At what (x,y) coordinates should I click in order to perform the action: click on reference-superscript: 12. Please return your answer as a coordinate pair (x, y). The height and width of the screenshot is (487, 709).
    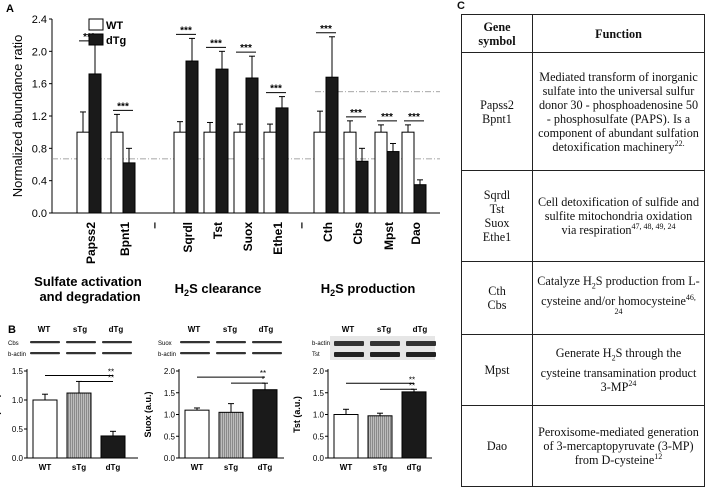
    Looking at the image, I should click on (658, 456).